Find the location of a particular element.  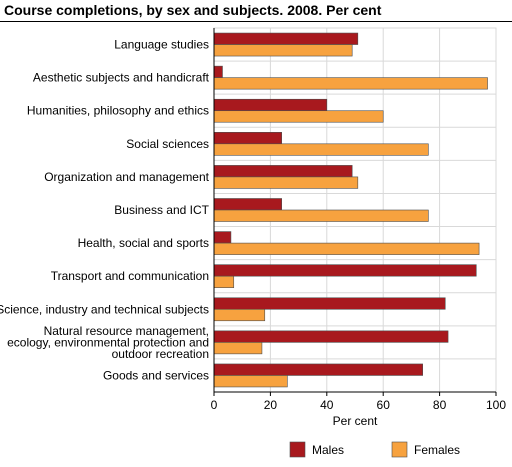

category-label: Social sciences is located at coordinates (167, 144).